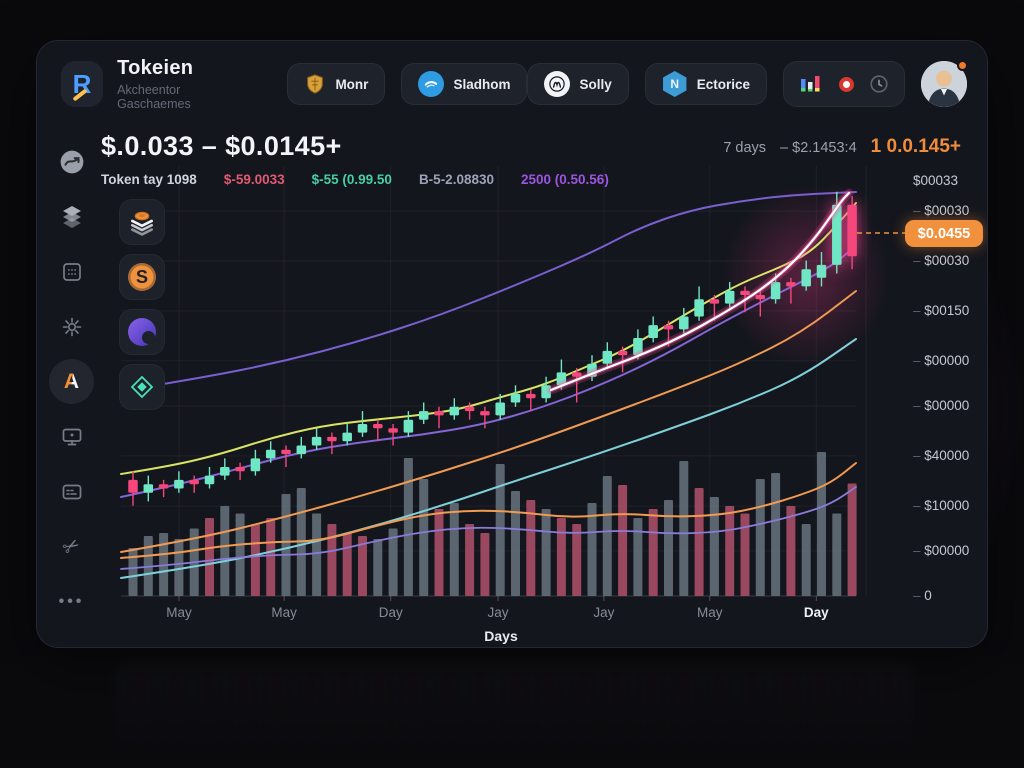  Describe the element at coordinates (71, 161) in the screenshot. I see `sidebar-item-pulse` at that location.